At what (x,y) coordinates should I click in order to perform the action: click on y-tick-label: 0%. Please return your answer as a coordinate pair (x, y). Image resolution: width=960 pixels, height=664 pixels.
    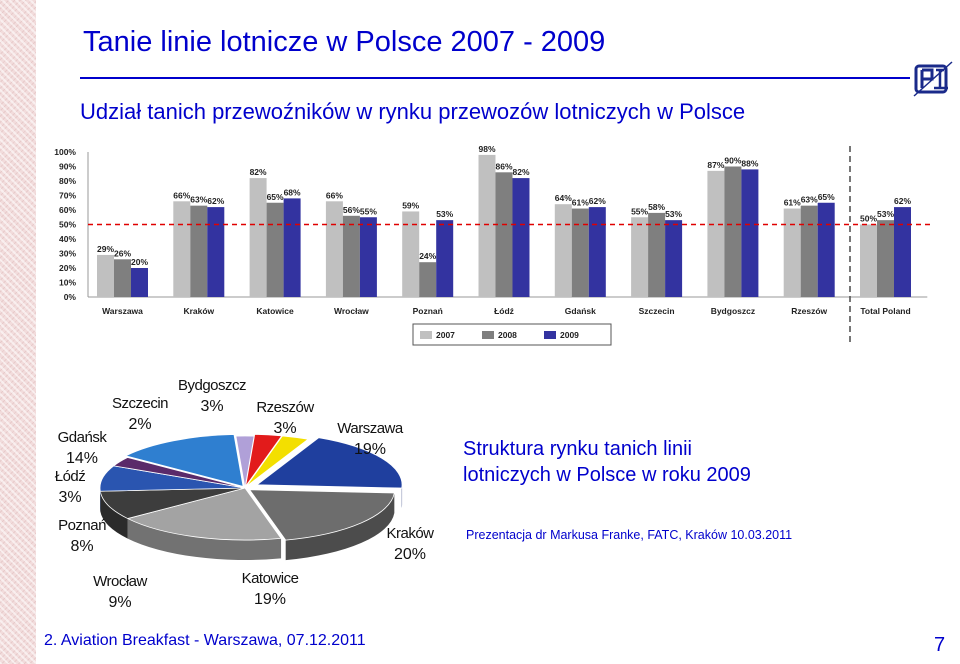
    Looking at the image, I should click on (70, 297).